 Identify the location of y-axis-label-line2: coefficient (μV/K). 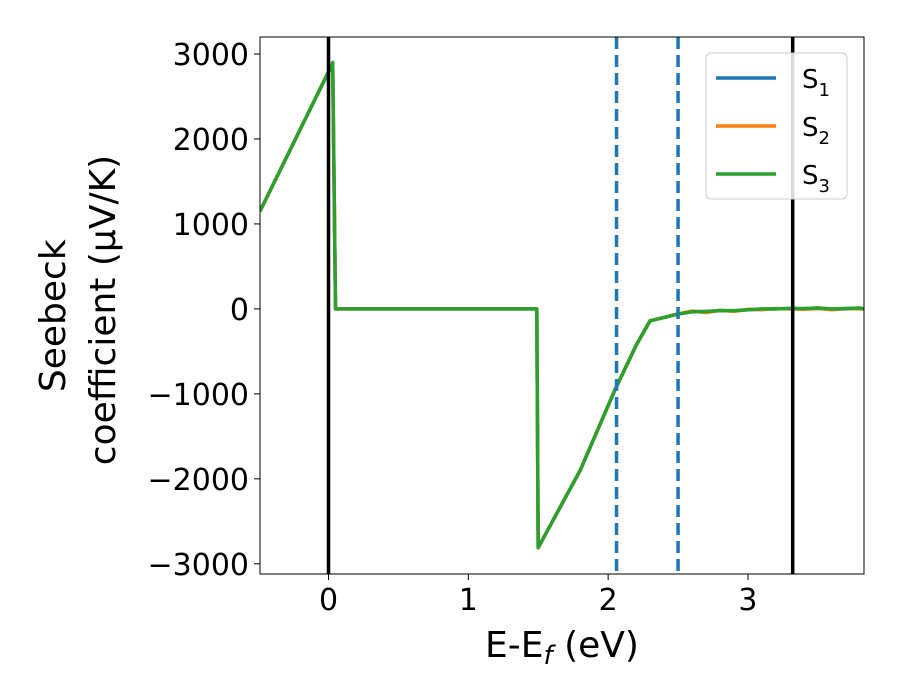
(103, 310).